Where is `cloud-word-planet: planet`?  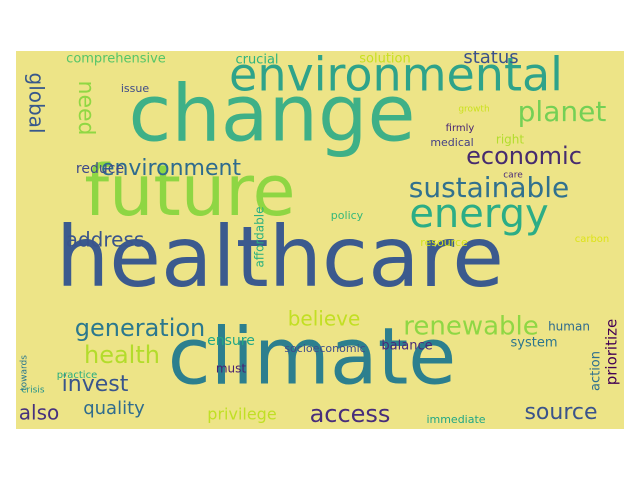 cloud-word-planet: planet is located at coordinates (562, 111).